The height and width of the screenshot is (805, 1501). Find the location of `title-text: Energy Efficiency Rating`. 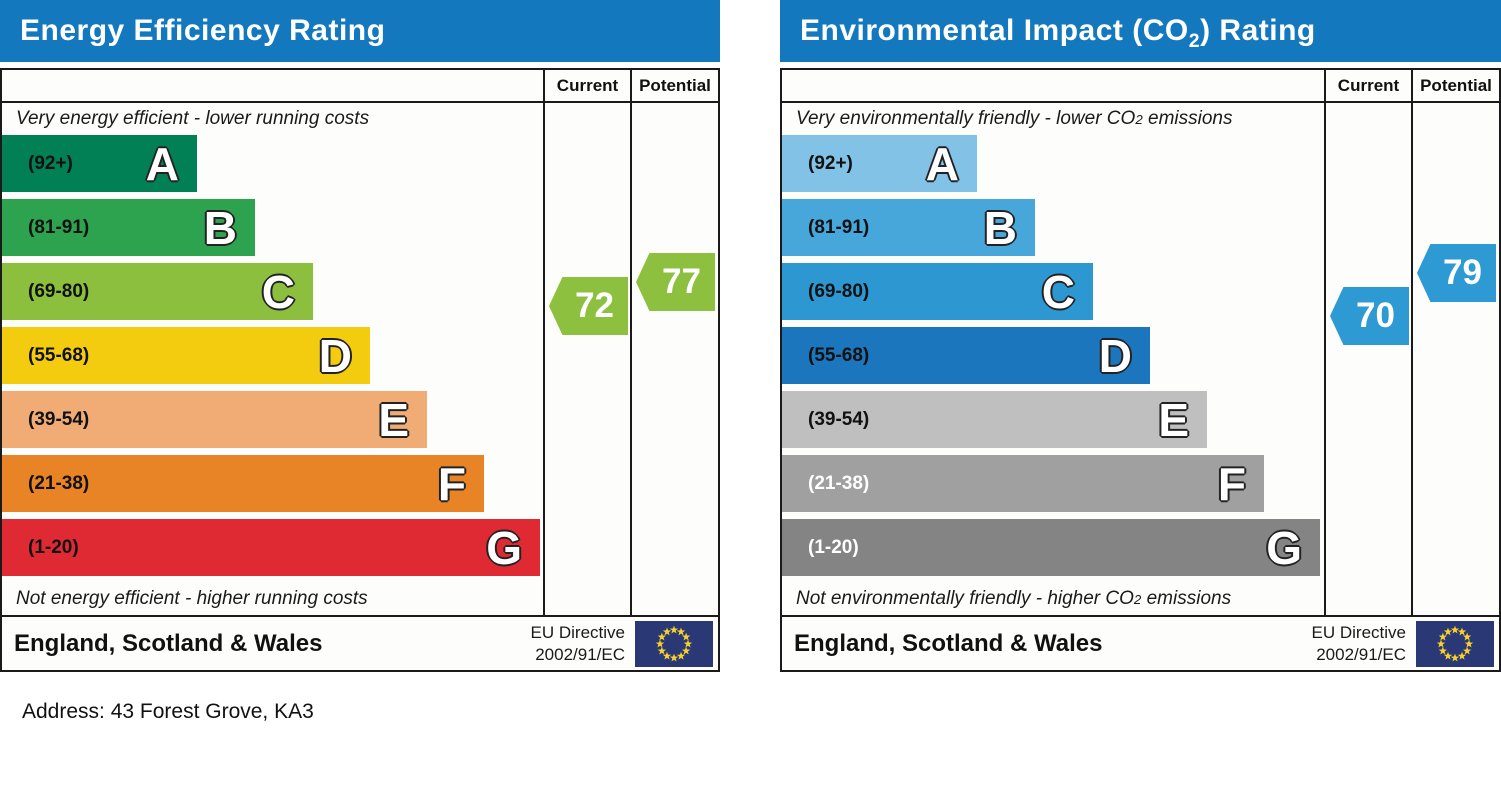

title-text: Energy Efficiency Rating is located at coordinates (203, 30).